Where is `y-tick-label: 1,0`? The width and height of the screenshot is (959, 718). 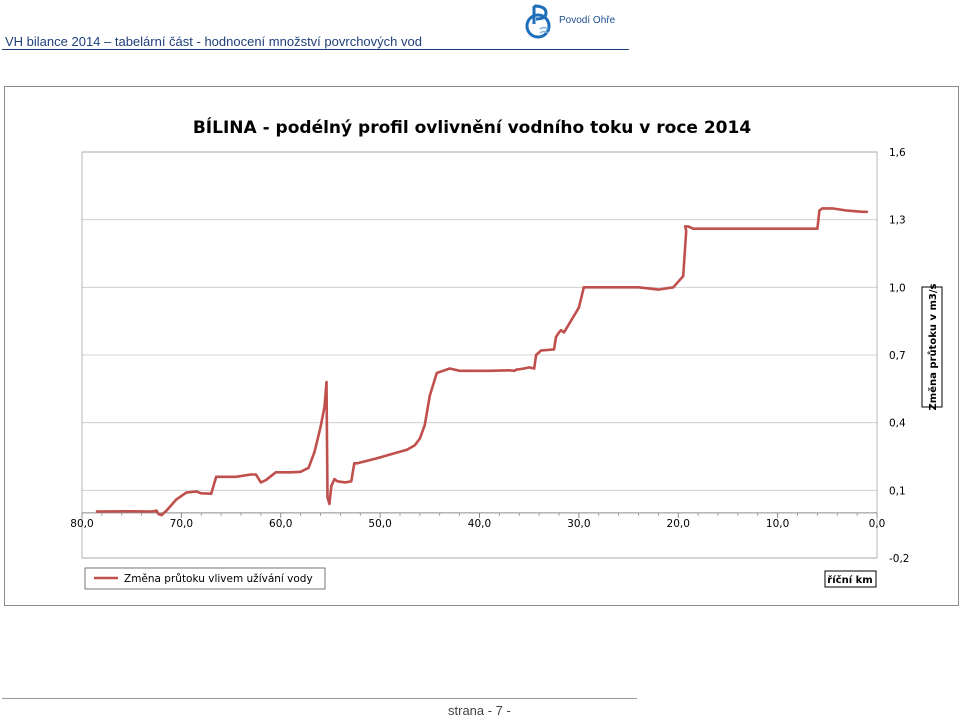 y-tick-label: 1,0 is located at coordinates (897, 288).